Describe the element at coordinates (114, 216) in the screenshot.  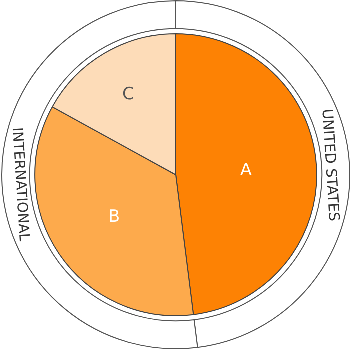
I see `slice-label: B` at that location.